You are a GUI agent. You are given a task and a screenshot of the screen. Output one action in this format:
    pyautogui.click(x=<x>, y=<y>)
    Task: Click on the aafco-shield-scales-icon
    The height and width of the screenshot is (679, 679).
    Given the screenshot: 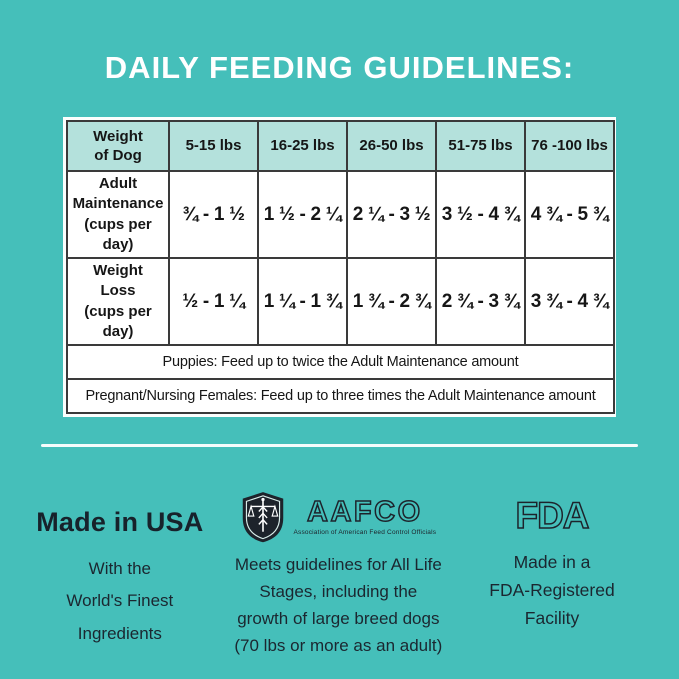 What is the action you would take?
    pyautogui.click(x=263, y=517)
    